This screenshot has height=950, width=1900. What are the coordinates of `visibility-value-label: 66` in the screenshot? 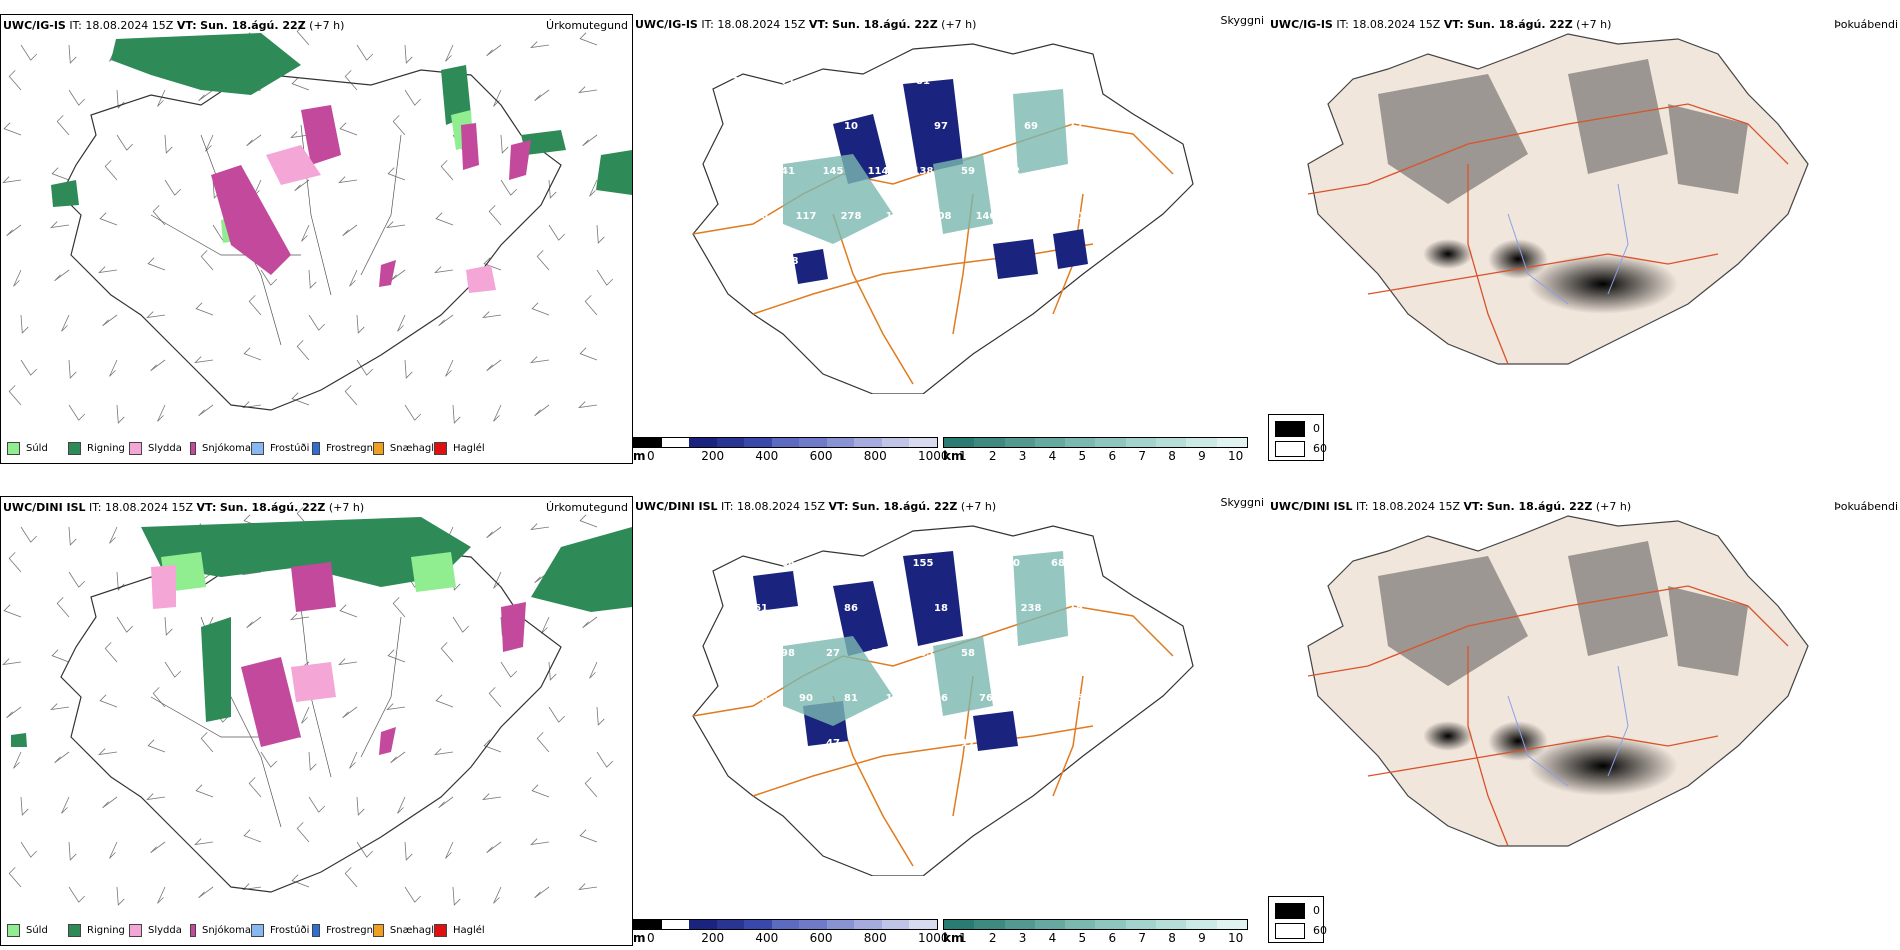 It's located at (806, 608).